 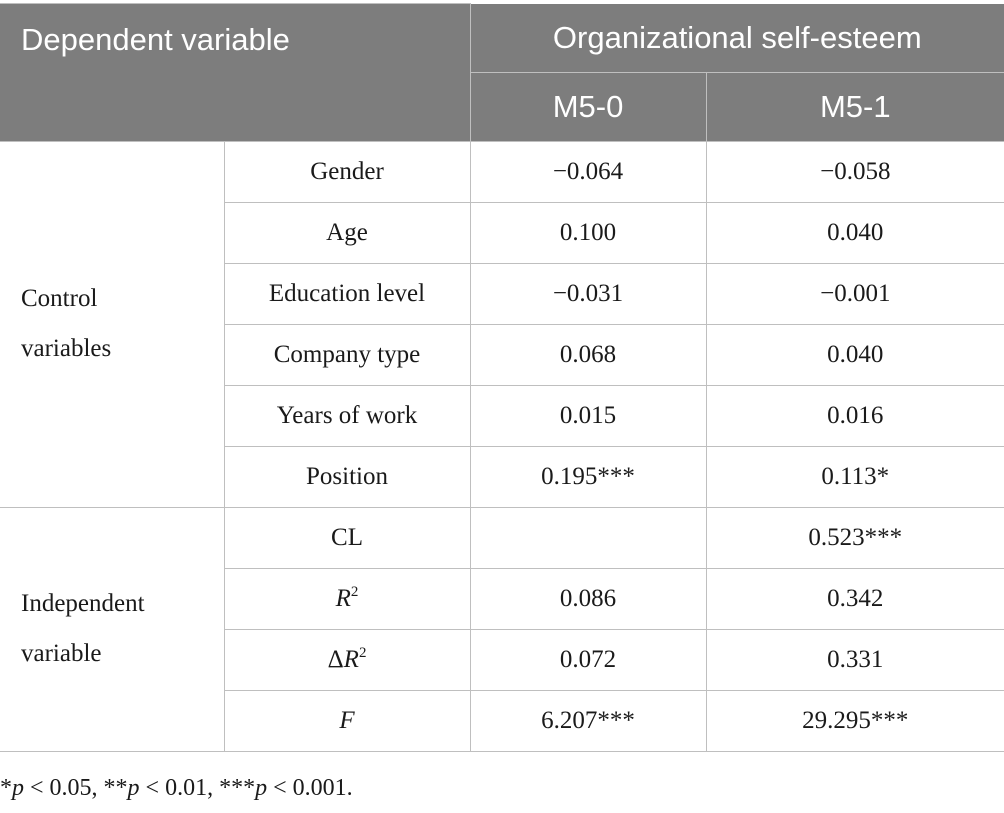 I want to click on independent-variable-group: Independent variable, so click(x=112, y=629).